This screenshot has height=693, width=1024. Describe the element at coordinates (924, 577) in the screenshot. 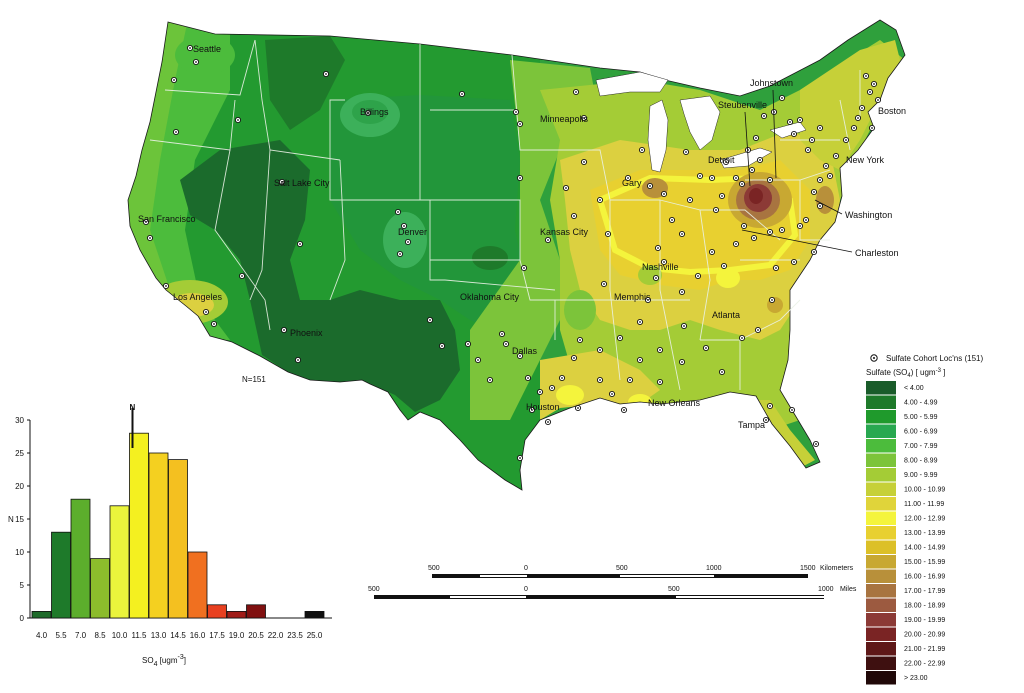

I see `legend-class-label: 16.00 - 16.99` at that location.